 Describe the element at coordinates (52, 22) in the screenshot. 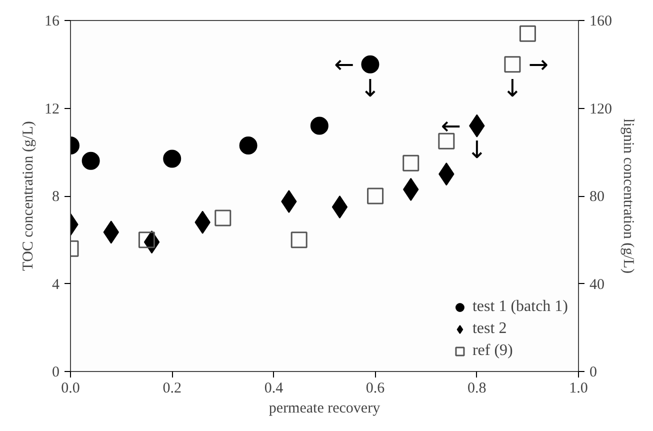

I see `y-tick-label: 16` at that location.